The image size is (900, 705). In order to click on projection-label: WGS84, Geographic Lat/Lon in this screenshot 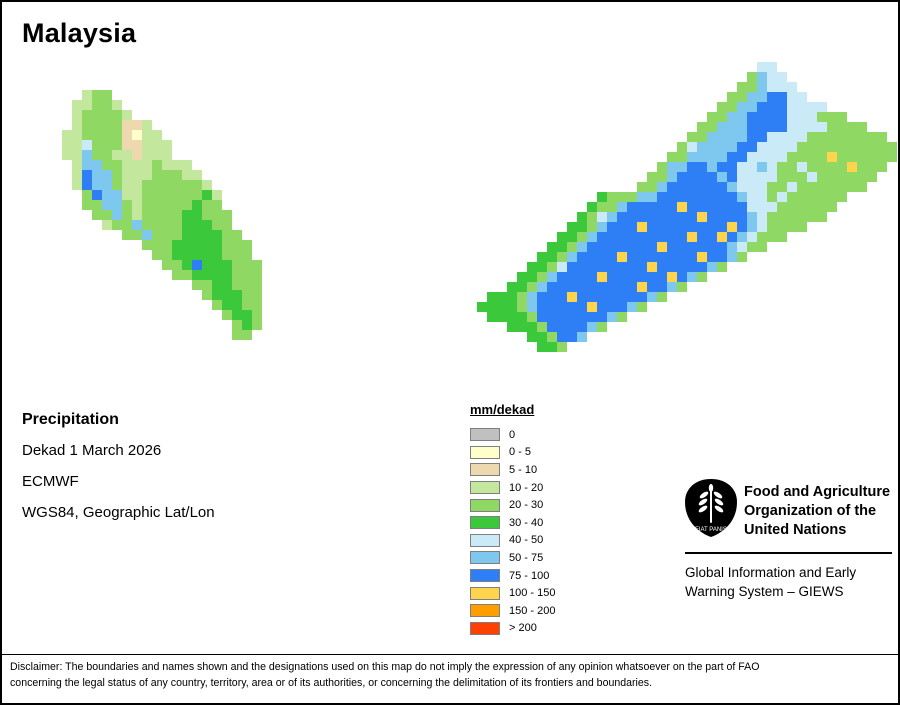, I will do `click(118, 512)`.